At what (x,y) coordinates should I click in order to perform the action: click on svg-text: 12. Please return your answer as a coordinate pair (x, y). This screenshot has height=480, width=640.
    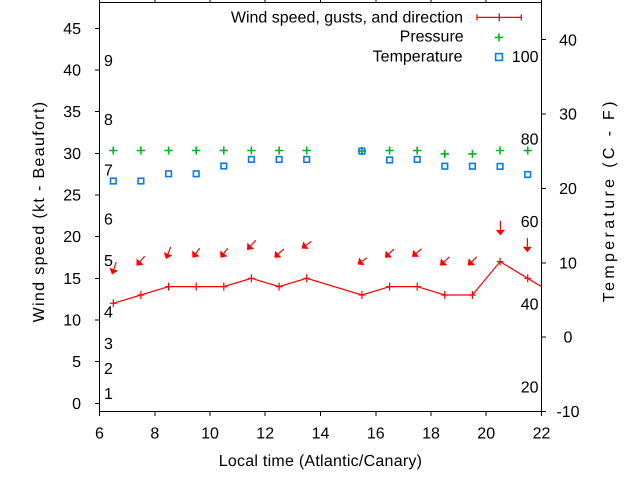
    Looking at the image, I should click on (265, 434).